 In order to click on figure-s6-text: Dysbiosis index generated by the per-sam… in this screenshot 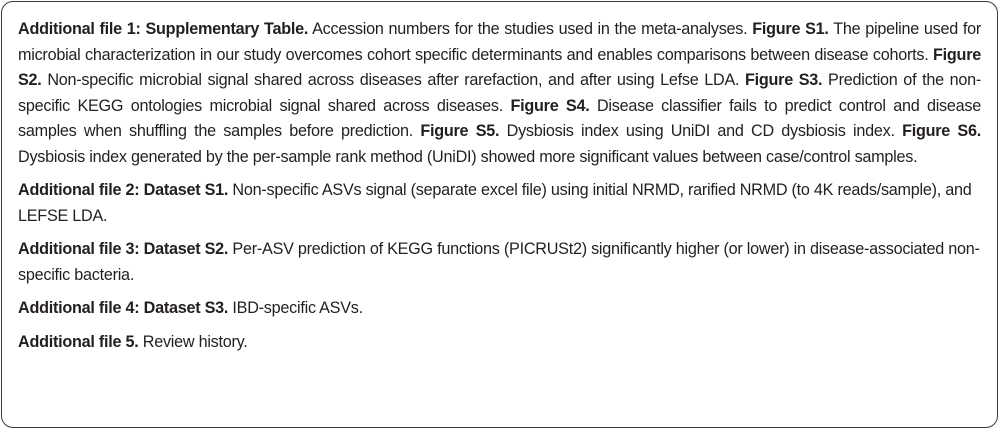, I will do `click(468, 156)`.